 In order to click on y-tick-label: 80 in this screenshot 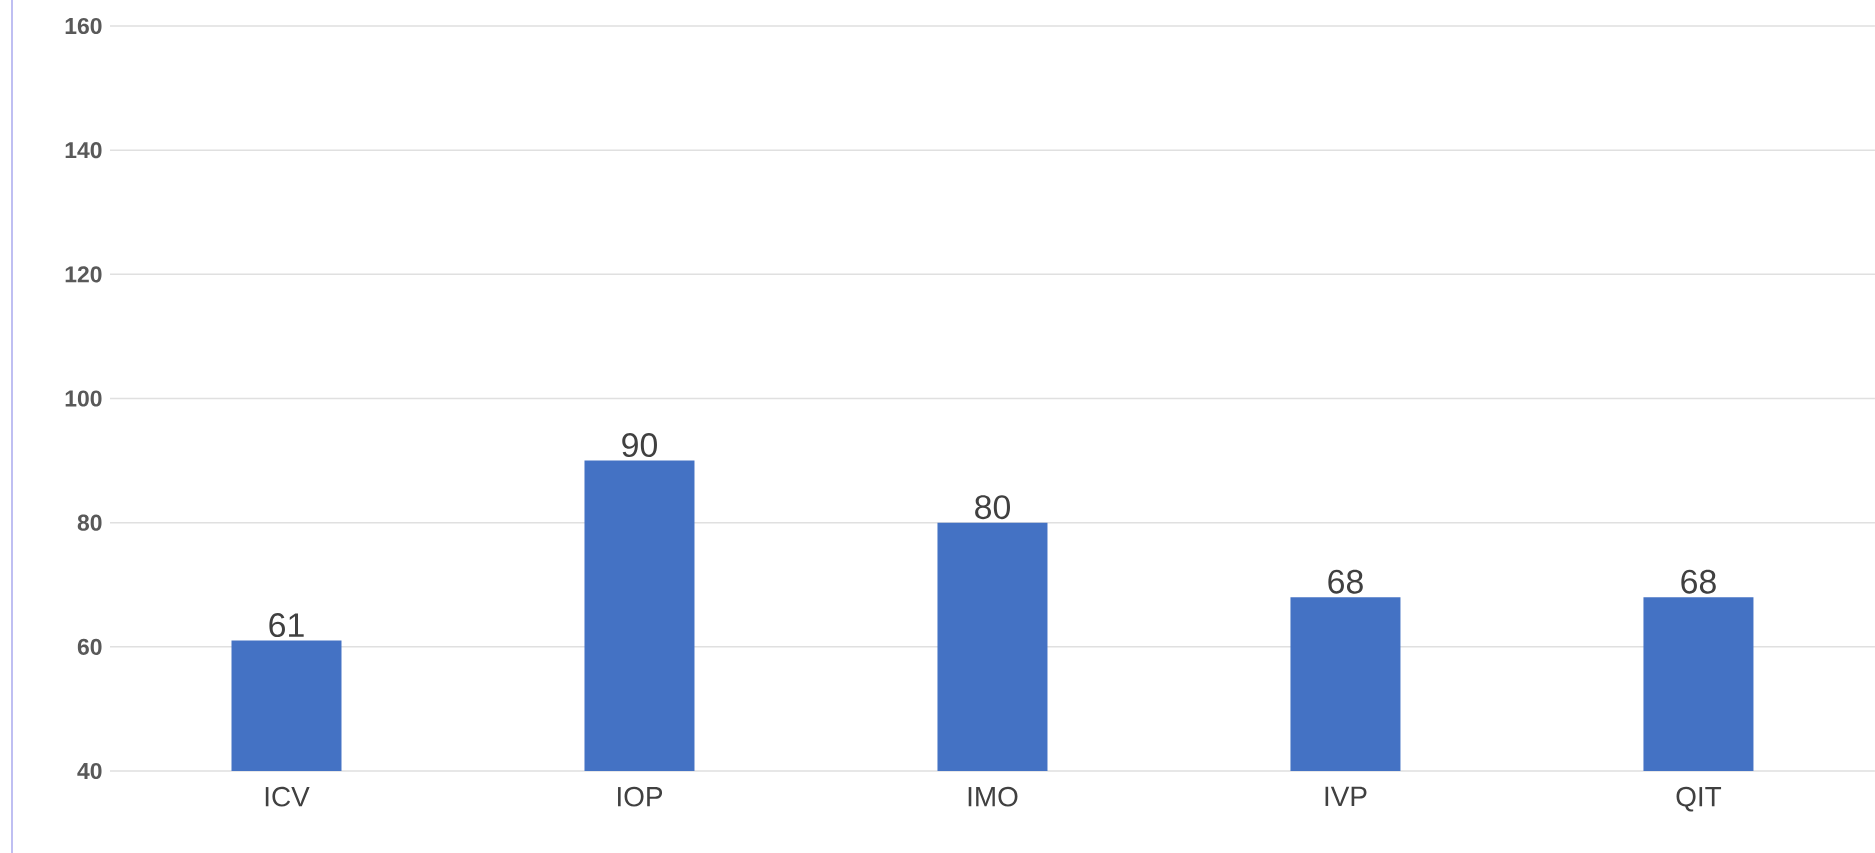, I will do `click(89, 522)`.